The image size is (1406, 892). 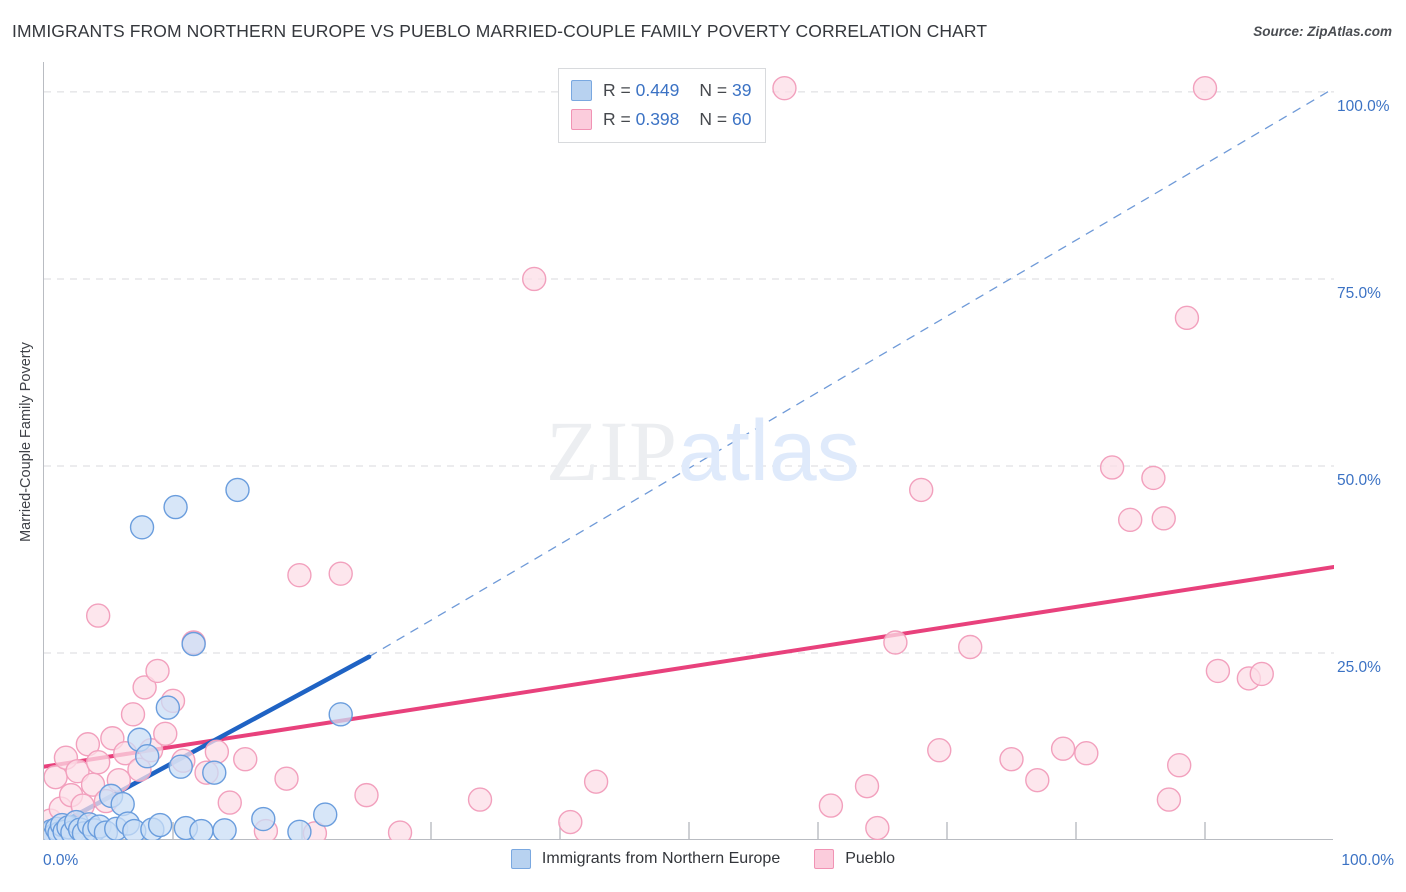 What do you see at coordinates (677, 90) in the screenshot?
I see `correlation-stat-text: R = 0.449 N = 39` at bounding box center [677, 90].